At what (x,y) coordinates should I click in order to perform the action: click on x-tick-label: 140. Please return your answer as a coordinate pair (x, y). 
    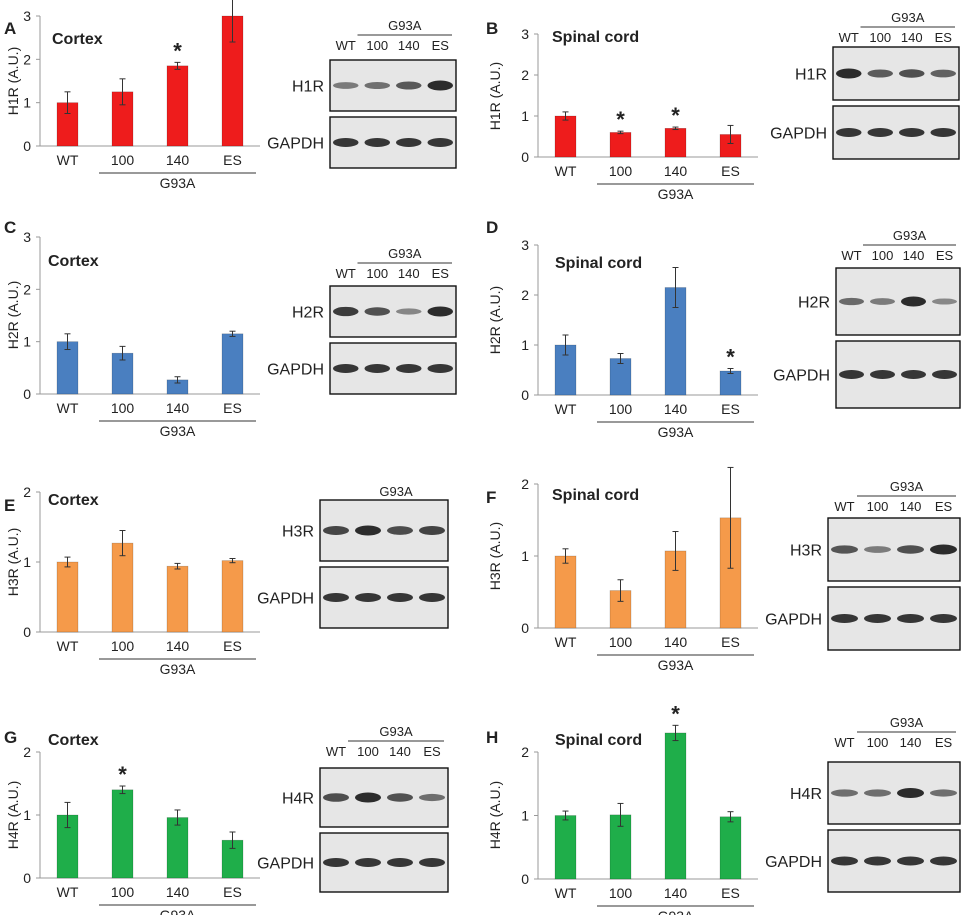
    Looking at the image, I should click on (178, 160).